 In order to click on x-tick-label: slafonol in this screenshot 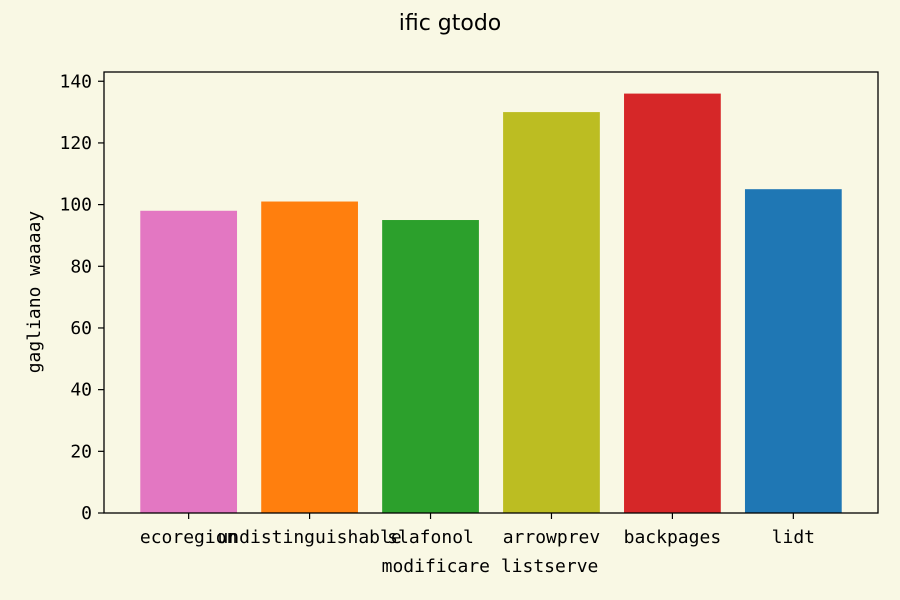, I will do `click(430, 537)`.